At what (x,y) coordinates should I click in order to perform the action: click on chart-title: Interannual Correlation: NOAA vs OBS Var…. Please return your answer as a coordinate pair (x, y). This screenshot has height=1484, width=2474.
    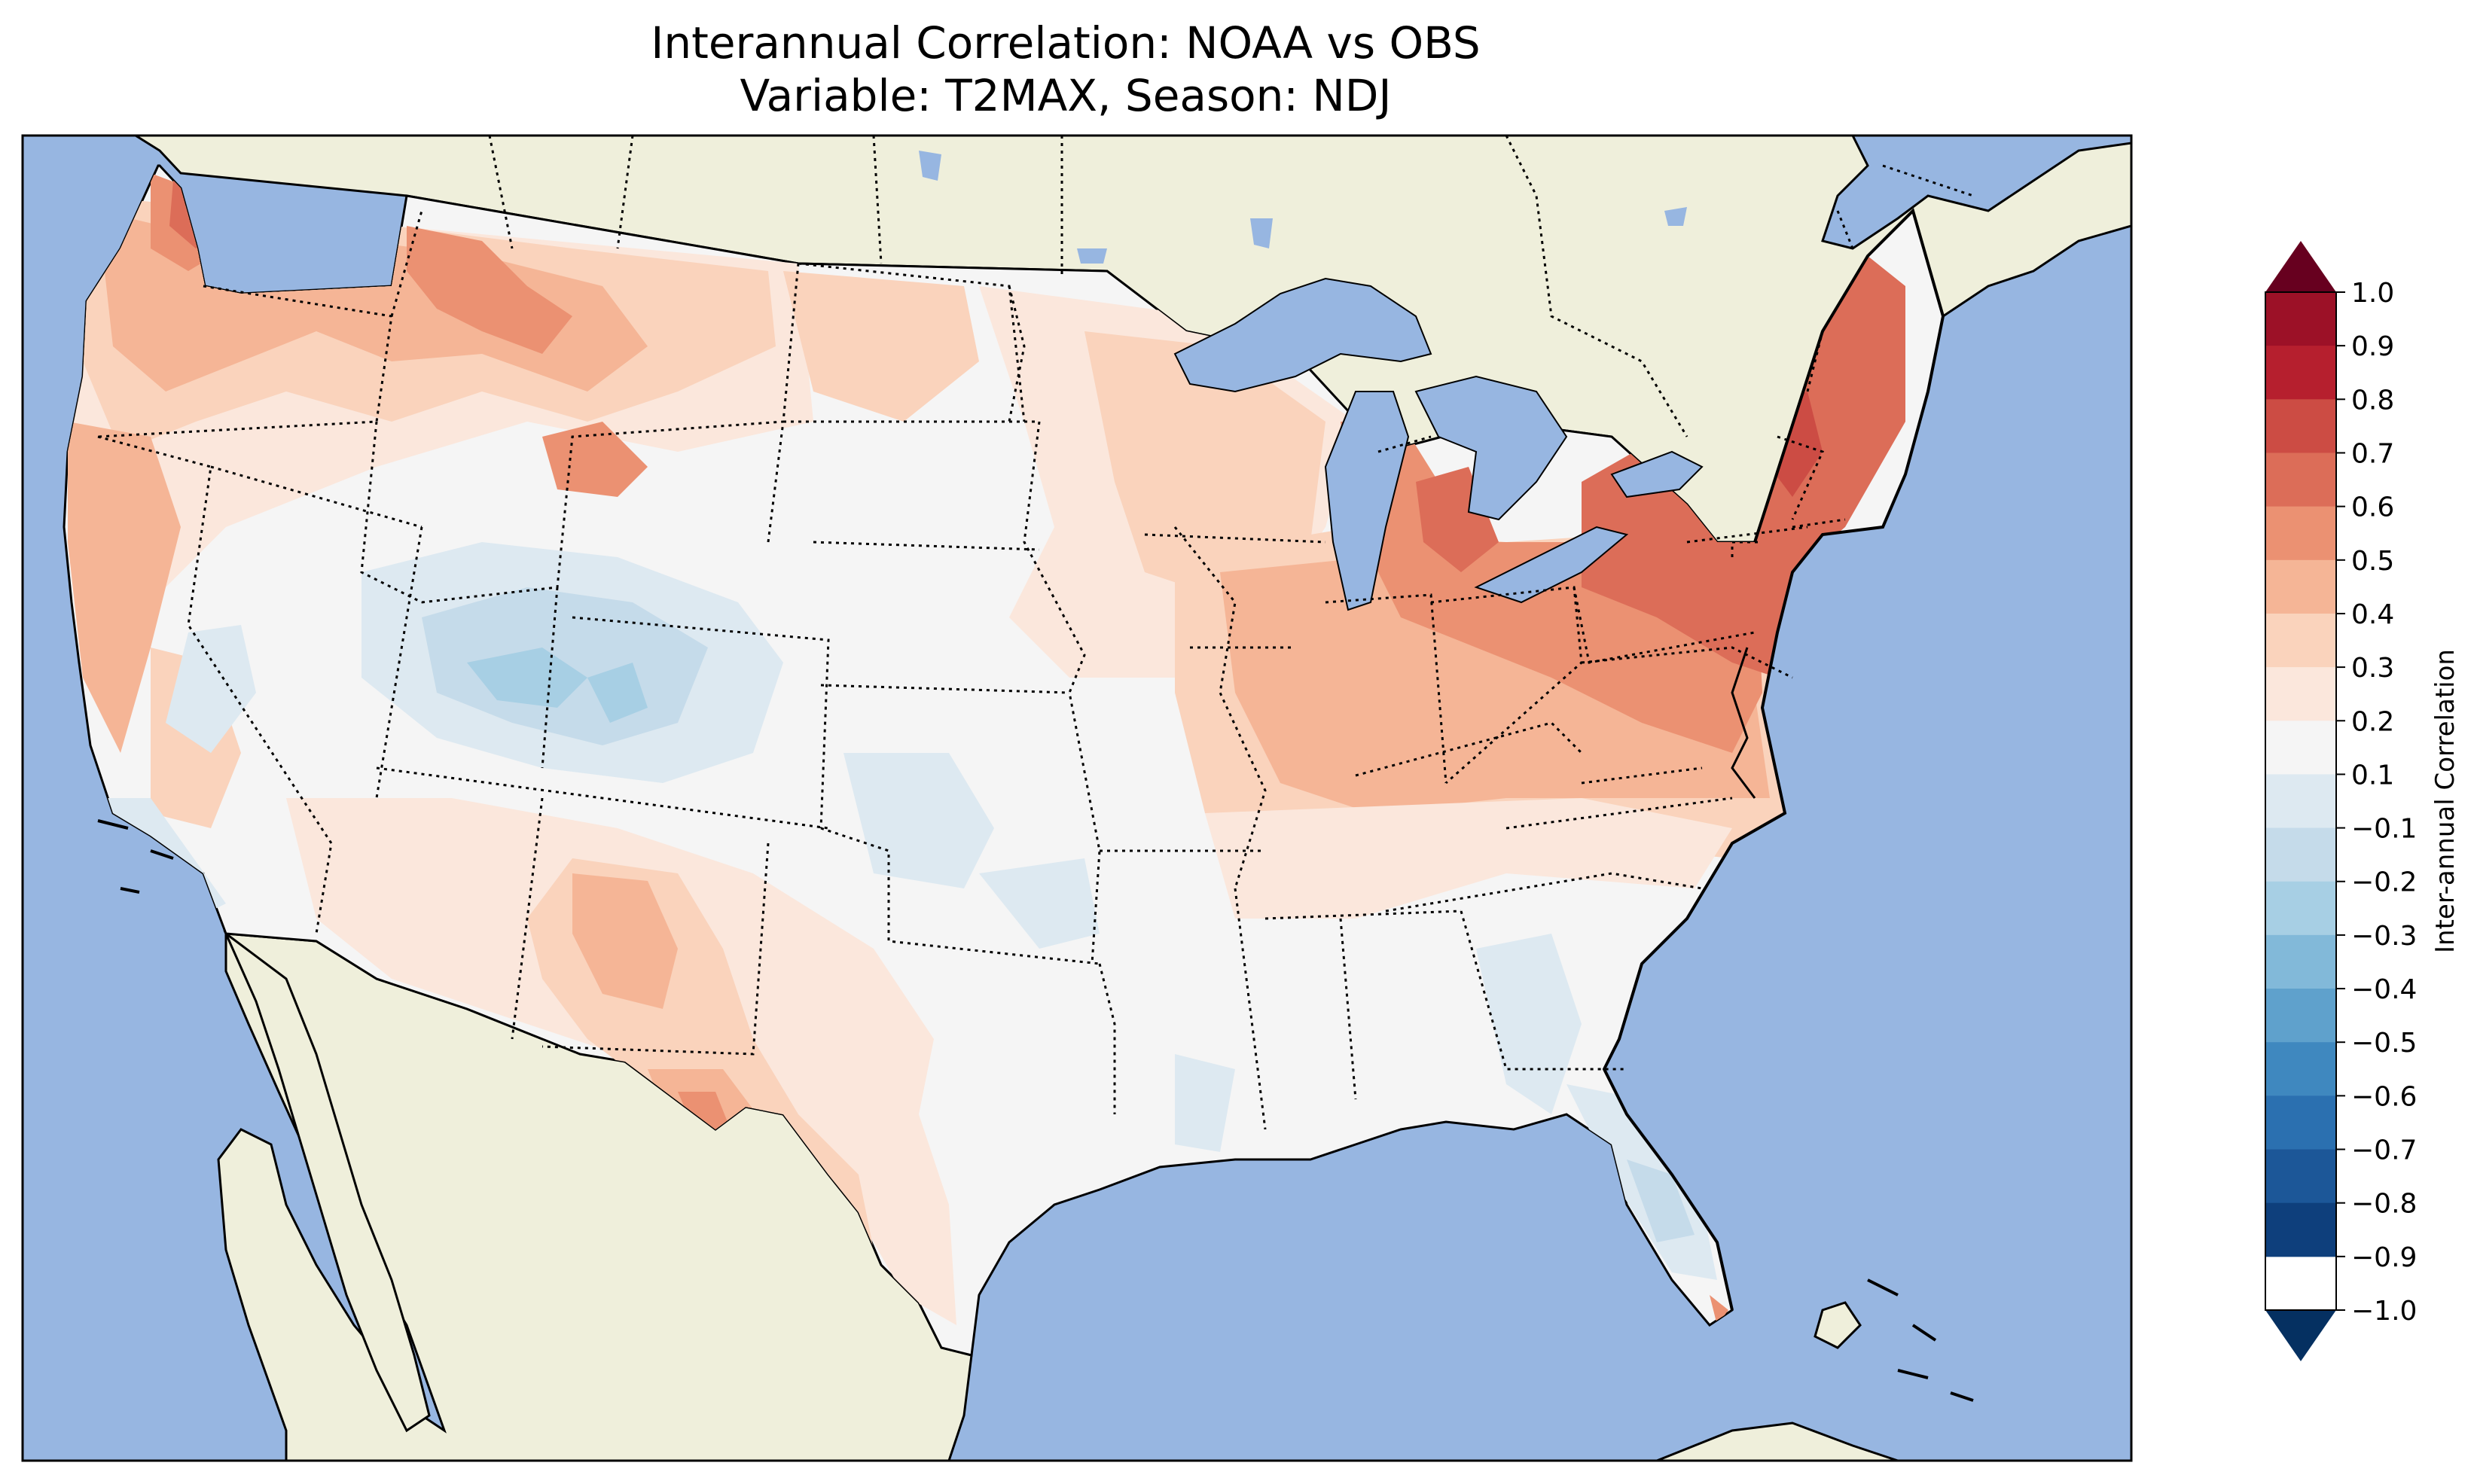
    Looking at the image, I should click on (1065, 69).